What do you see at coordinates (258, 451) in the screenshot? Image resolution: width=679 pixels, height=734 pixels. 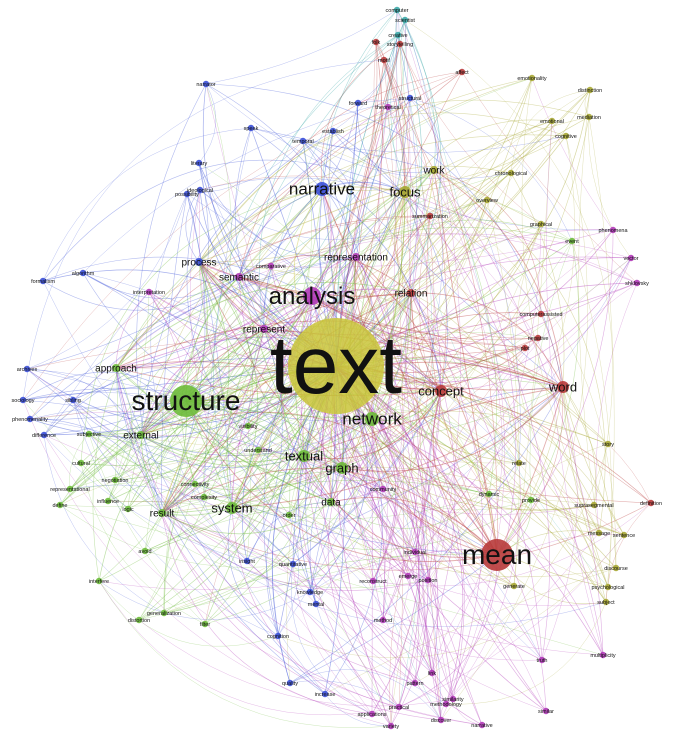 I see `node-label-understand: understand` at bounding box center [258, 451].